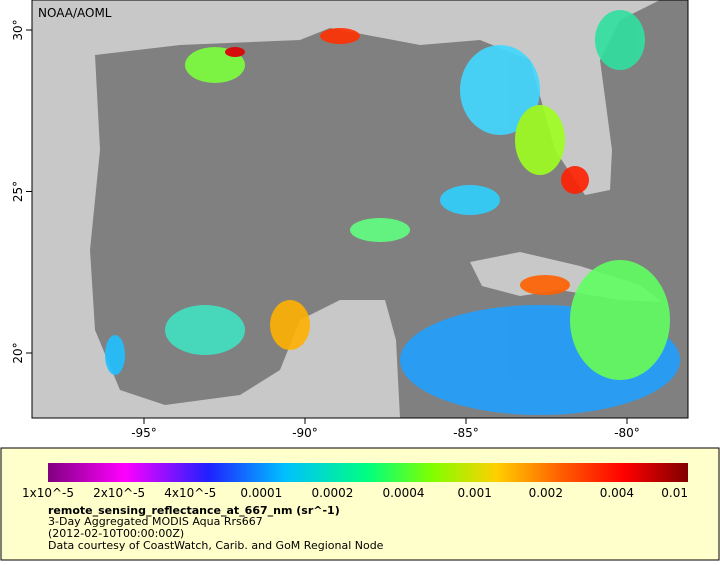  What do you see at coordinates (155, 521) in the screenshot?
I see `caption-line: 3-Day Aggregated MODIS Aqua Rrs667` at bounding box center [155, 521].